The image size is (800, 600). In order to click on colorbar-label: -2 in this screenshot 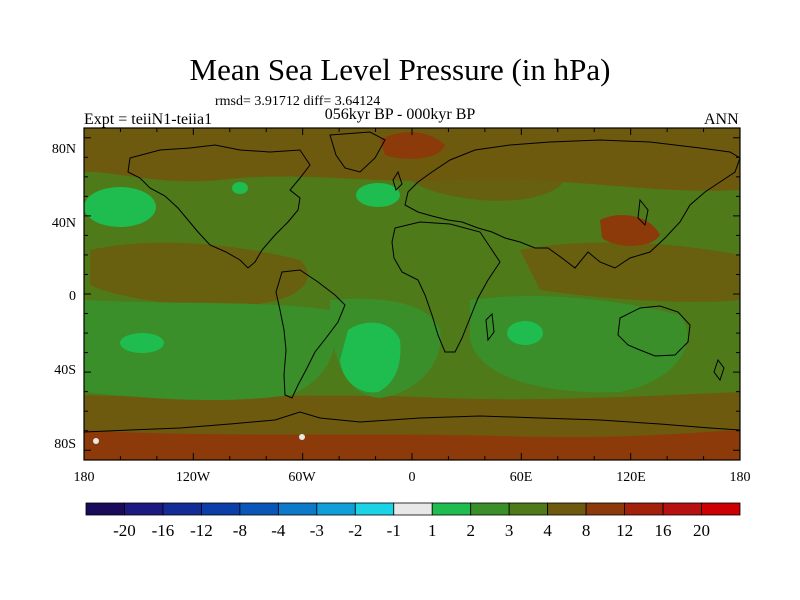, I will do `click(355, 530)`.